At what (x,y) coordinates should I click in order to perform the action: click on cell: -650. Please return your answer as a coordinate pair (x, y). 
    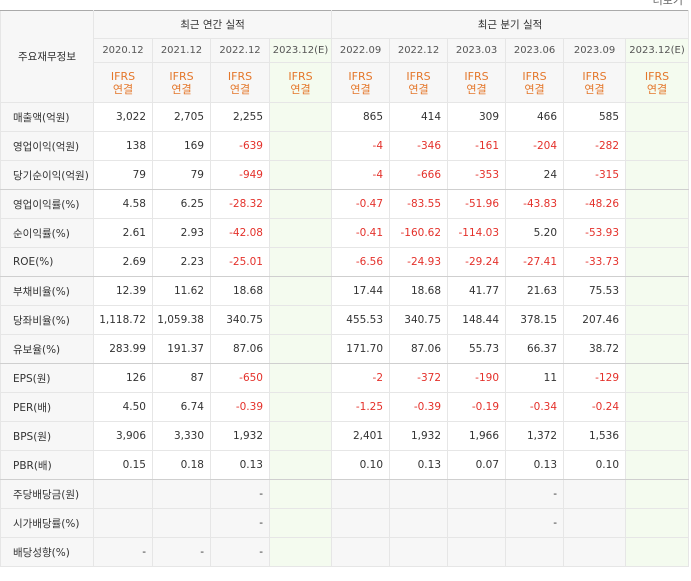
    Looking at the image, I should click on (240, 378).